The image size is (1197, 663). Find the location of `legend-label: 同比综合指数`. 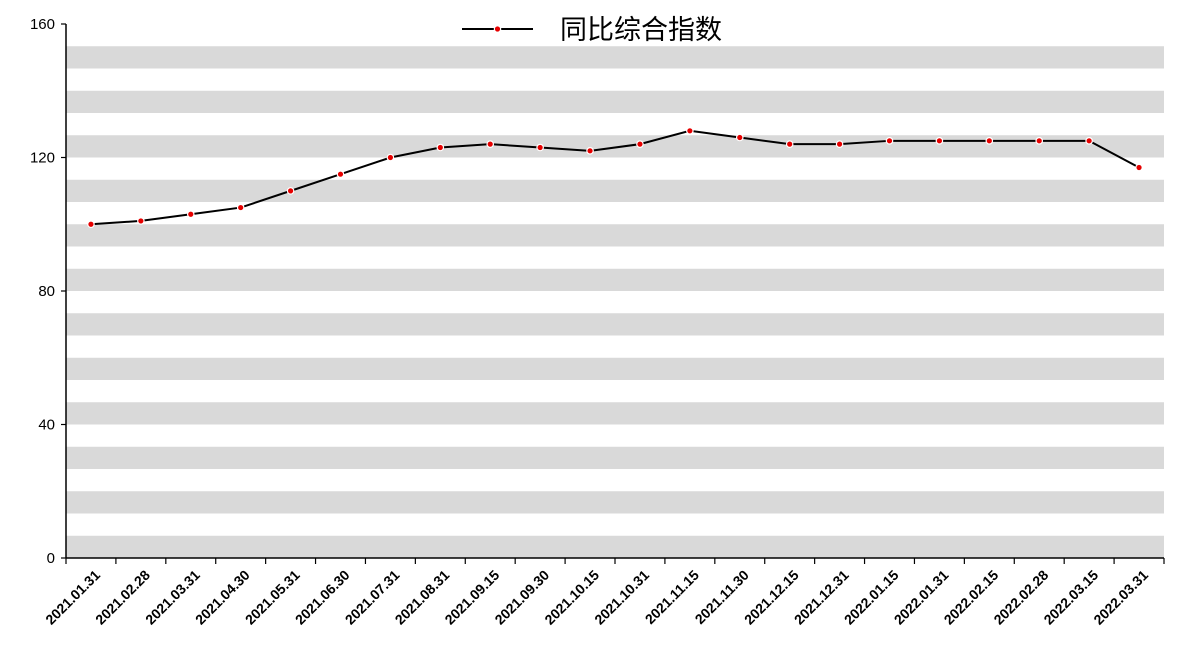

legend-label: 同比综合指数 is located at coordinates (641, 30).